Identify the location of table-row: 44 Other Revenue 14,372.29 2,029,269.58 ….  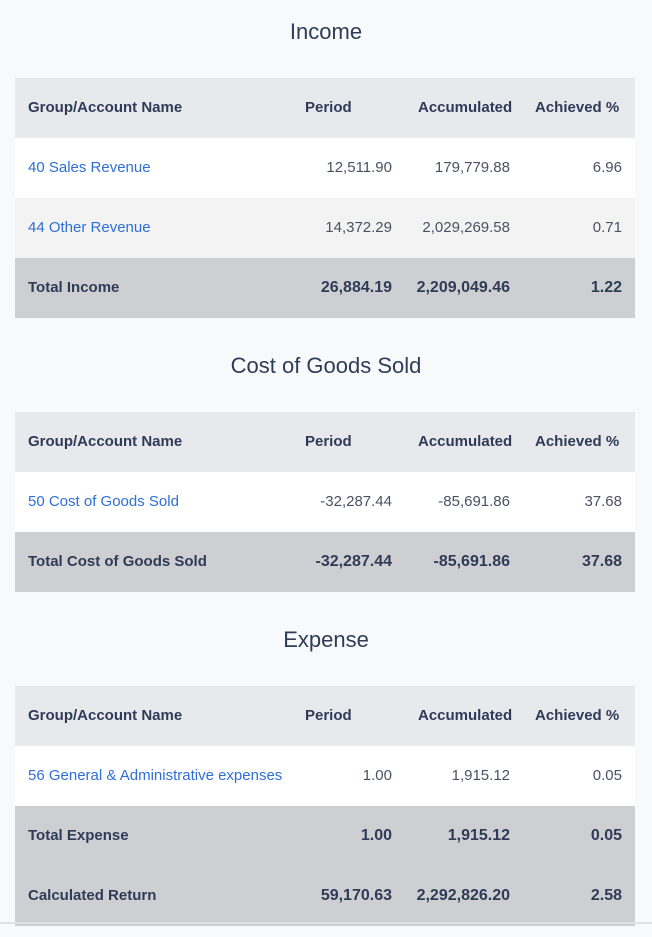
(325, 228).